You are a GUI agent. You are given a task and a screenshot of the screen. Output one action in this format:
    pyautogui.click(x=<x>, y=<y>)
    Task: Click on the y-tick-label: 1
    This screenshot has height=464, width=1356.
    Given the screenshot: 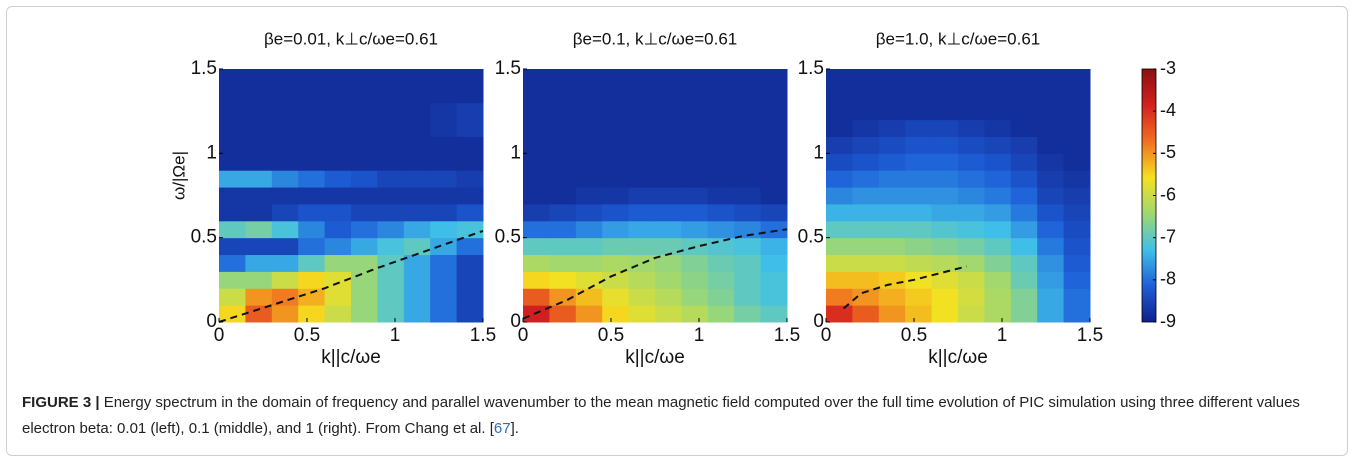 What is the action you would take?
    pyautogui.click(x=211, y=152)
    